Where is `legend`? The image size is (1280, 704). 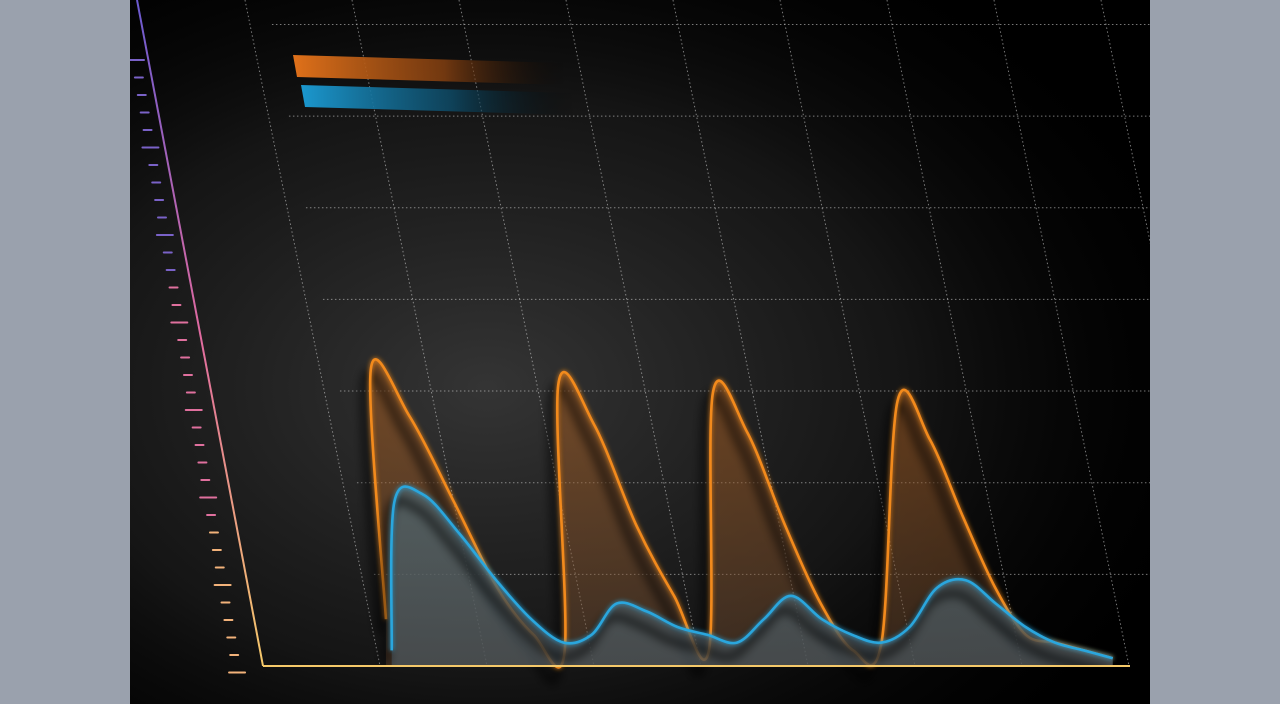 legend is located at coordinates (434, 85).